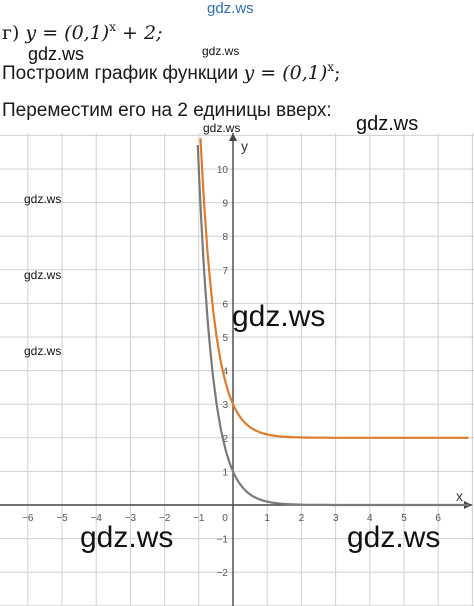  What do you see at coordinates (244, 146) in the screenshot?
I see `y-axis-label: y` at bounding box center [244, 146].